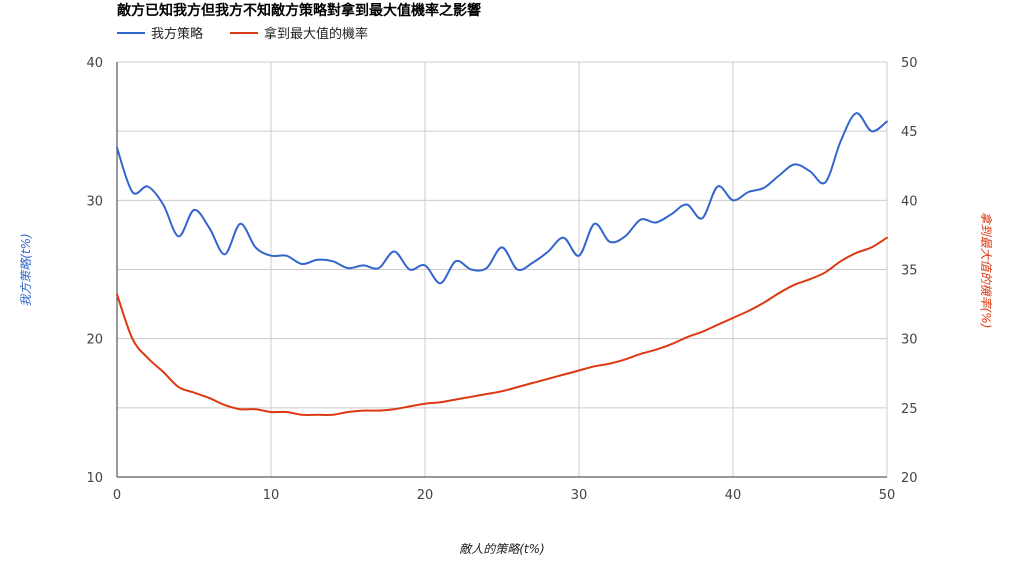  I want to click on y-right-tick-label: 20, so click(909, 478).